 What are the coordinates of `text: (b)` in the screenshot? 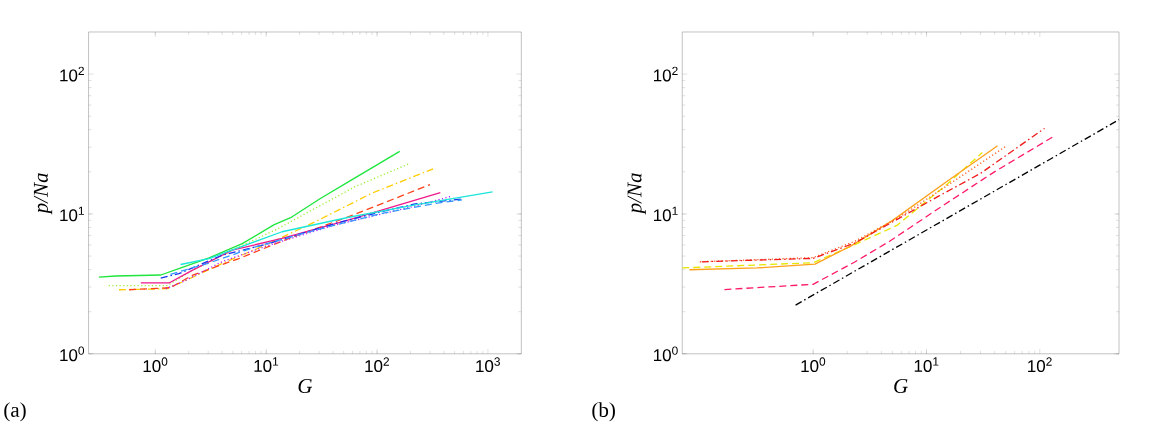 It's located at (603, 412).